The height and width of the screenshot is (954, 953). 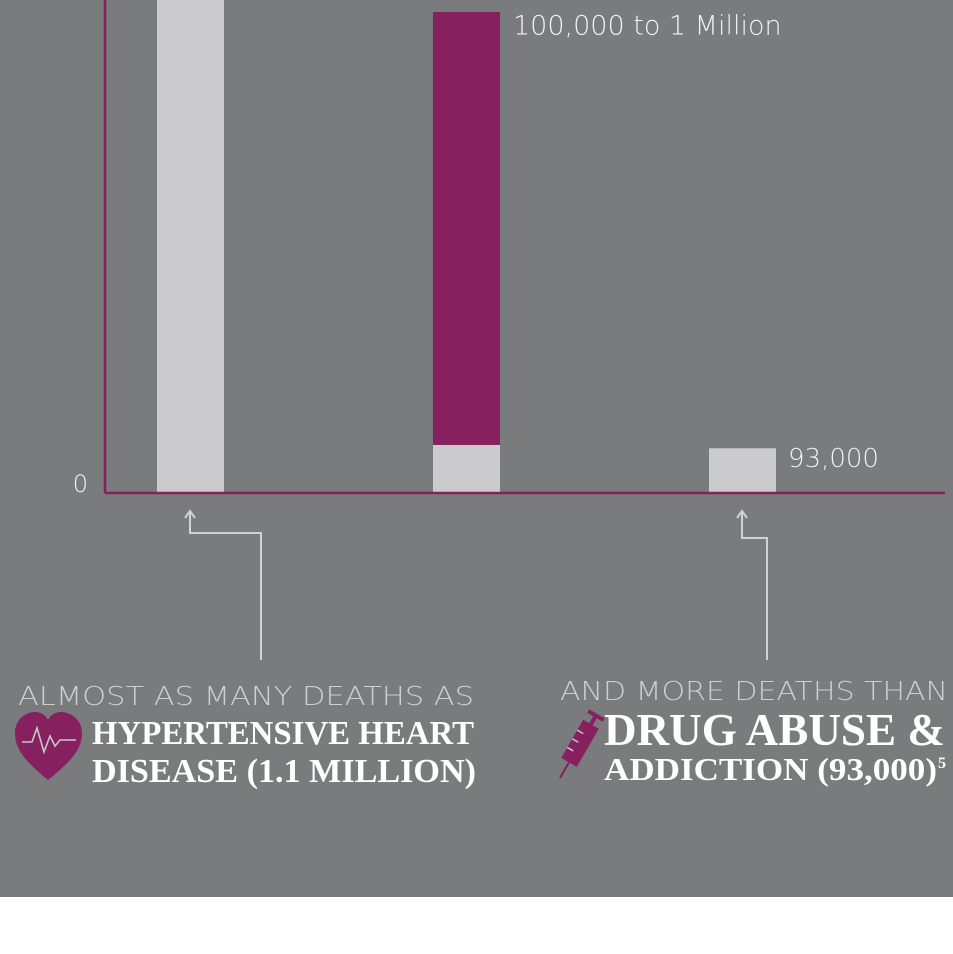 I want to click on callout-line: HYPERTENSIVE HEART, so click(x=283, y=733).